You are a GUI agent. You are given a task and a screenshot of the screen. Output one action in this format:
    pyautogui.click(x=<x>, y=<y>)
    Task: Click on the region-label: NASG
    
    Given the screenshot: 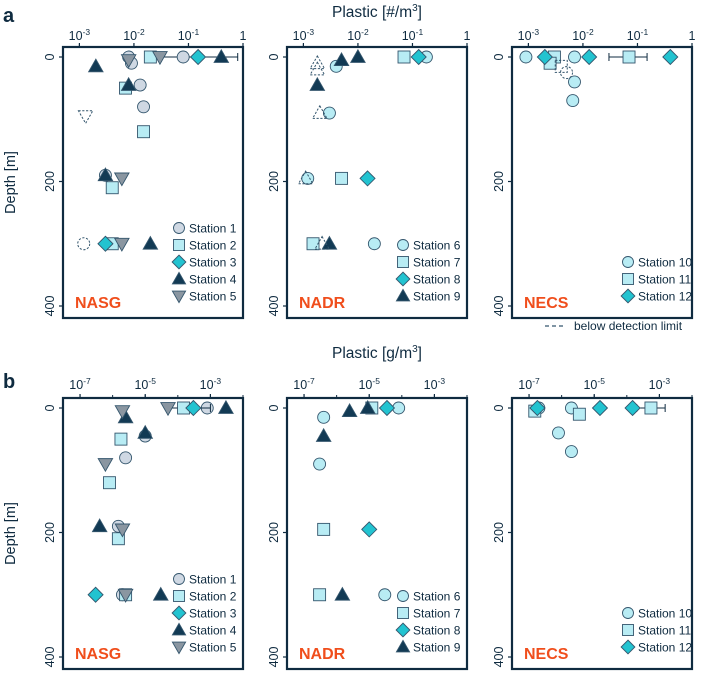 What is the action you would take?
    pyautogui.click(x=98, y=303)
    